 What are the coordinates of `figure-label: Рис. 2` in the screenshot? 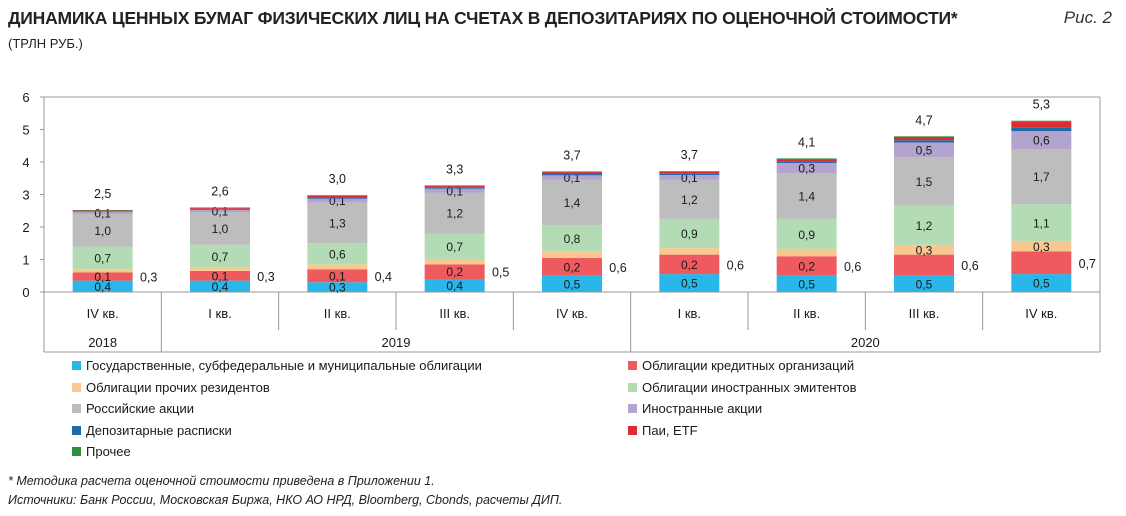 It's located at (1087, 17).